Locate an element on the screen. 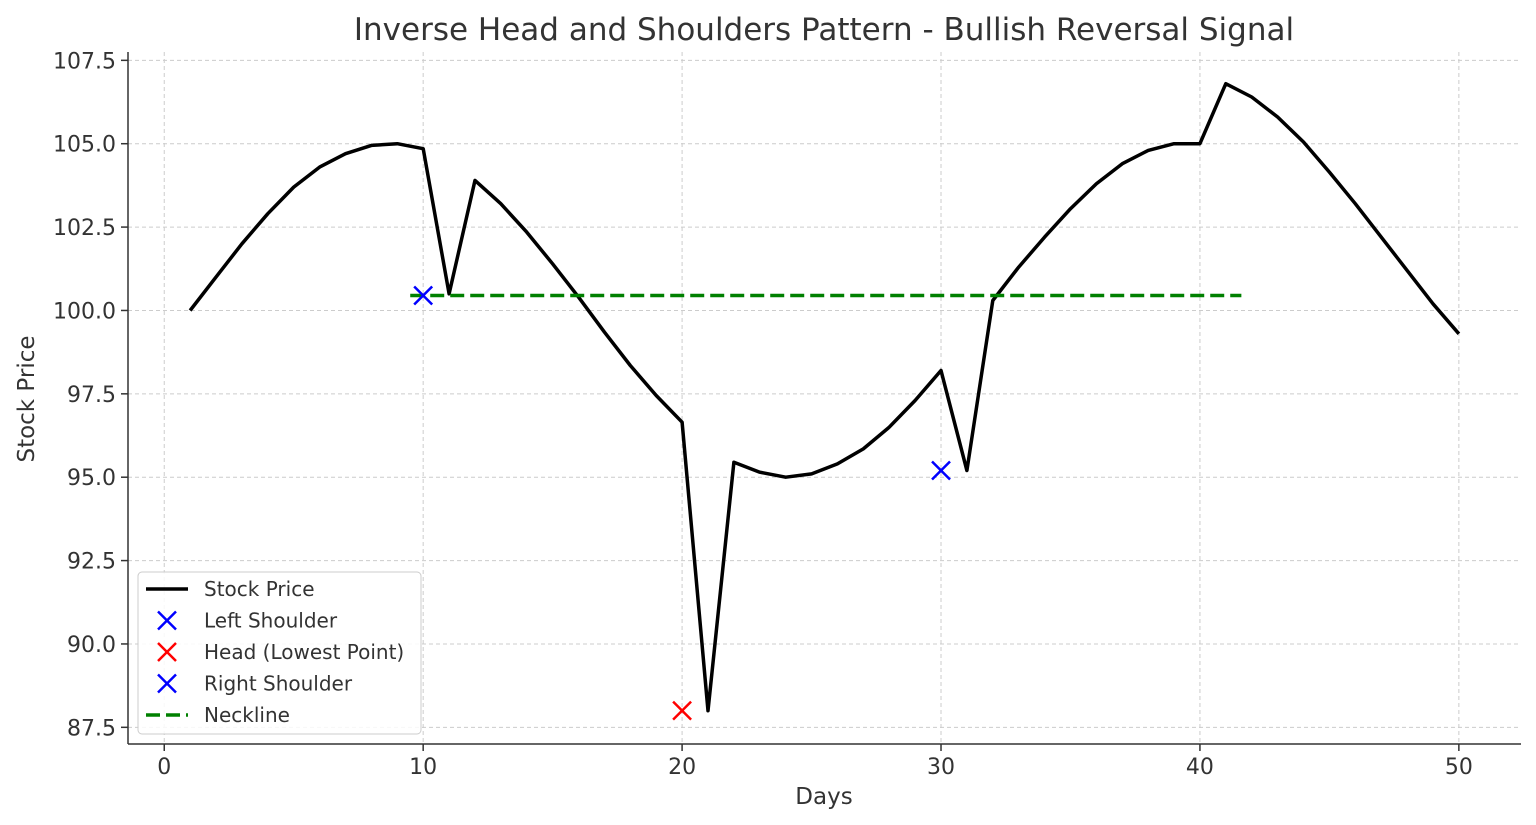 Image resolution: width=1536 pixels, height=825 pixels. y-axis-ticks: 87.5 90.0 92.5 95.0 97.5 100.0 102.5 105.0 107.5 is located at coordinates (90, 395).